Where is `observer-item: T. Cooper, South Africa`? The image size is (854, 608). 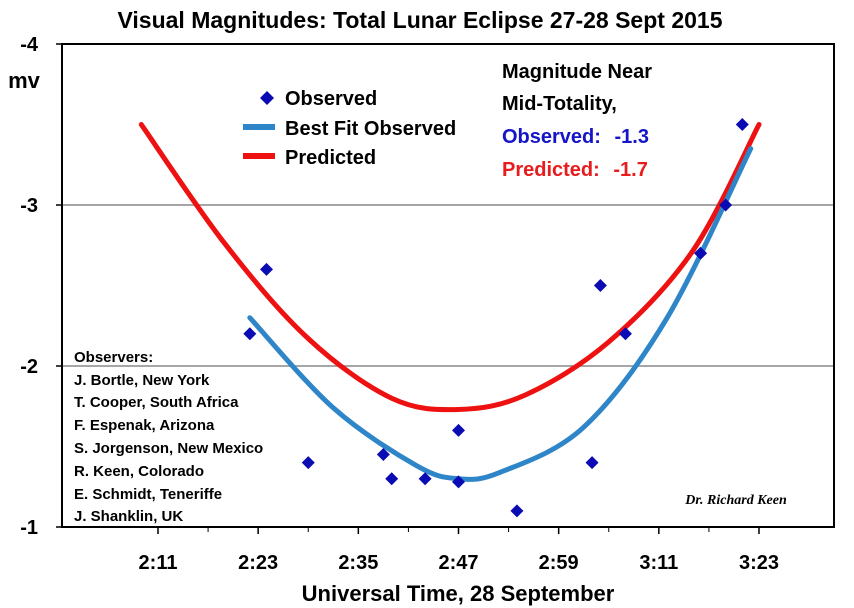
observer-item: T. Cooper, South Africa is located at coordinates (156, 402).